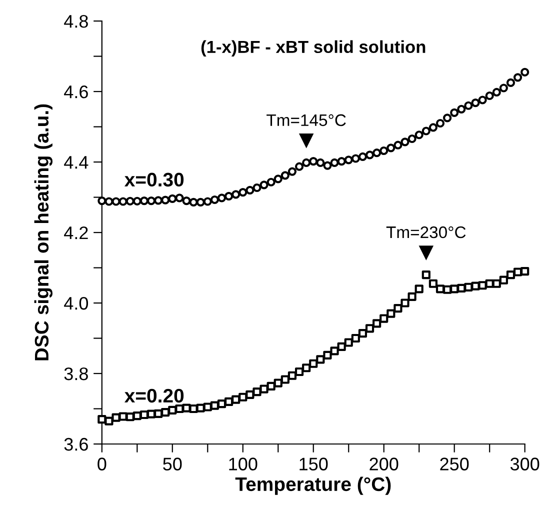  Describe the element at coordinates (306, 120) in the screenshot. I see `annotation: Tm=145°C` at that location.